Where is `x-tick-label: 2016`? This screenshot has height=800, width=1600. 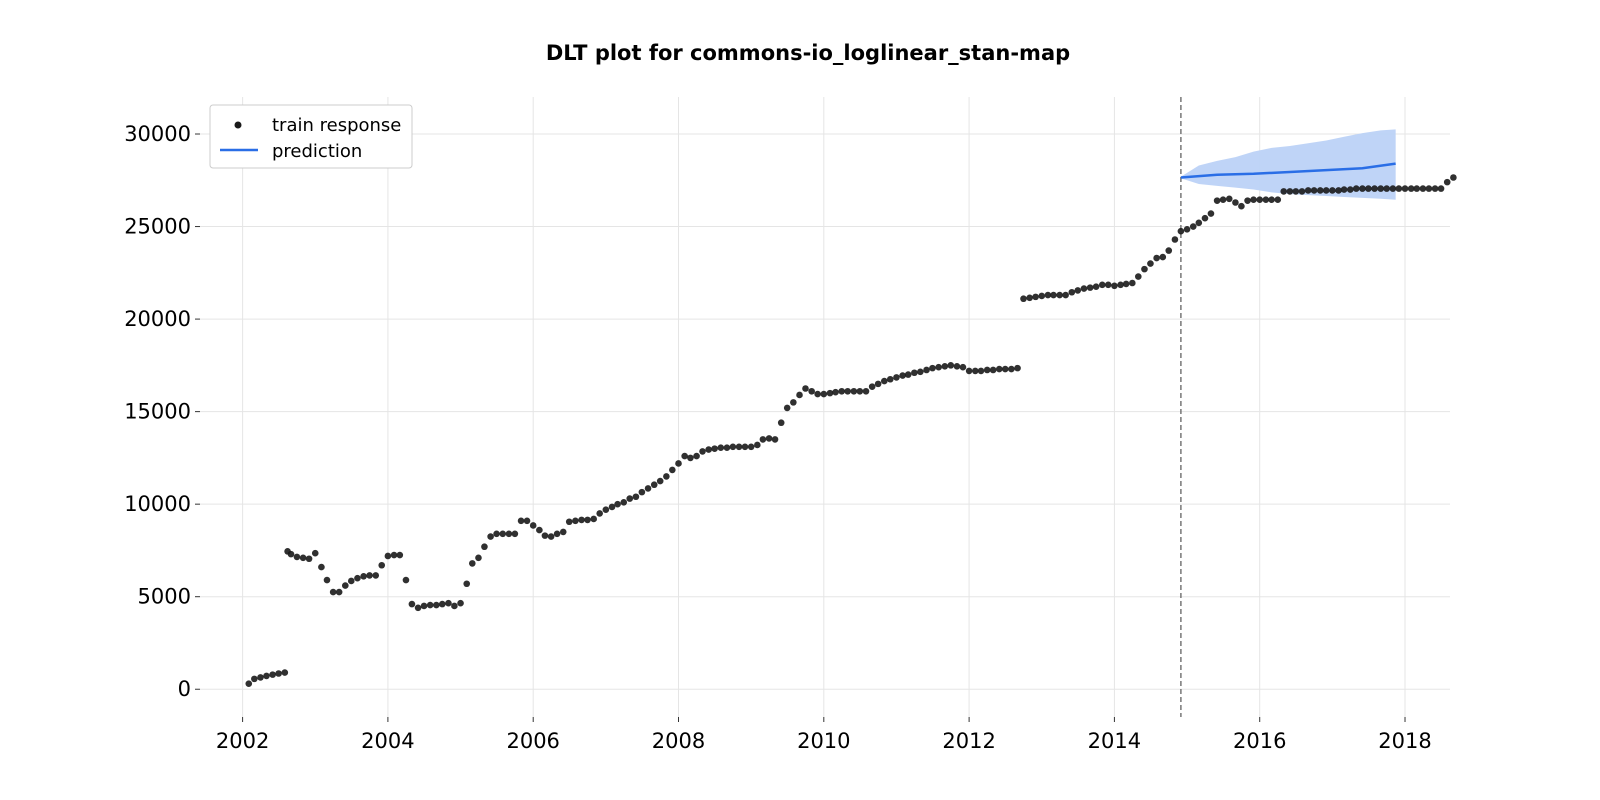
x-tick-label: 2016 is located at coordinates (1259, 741).